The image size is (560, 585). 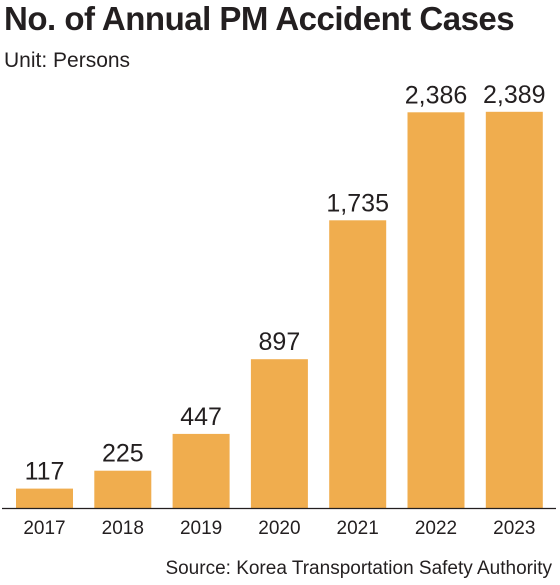 What do you see at coordinates (436, 528) in the screenshot?
I see `x-tick-2022: 2022` at bounding box center [436, 528].